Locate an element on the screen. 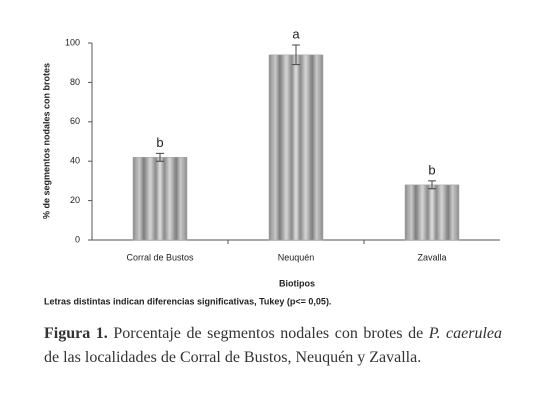 This screenshot has height=413, width=543. y-tick-label: 100 is located at coordinates (72, 42).